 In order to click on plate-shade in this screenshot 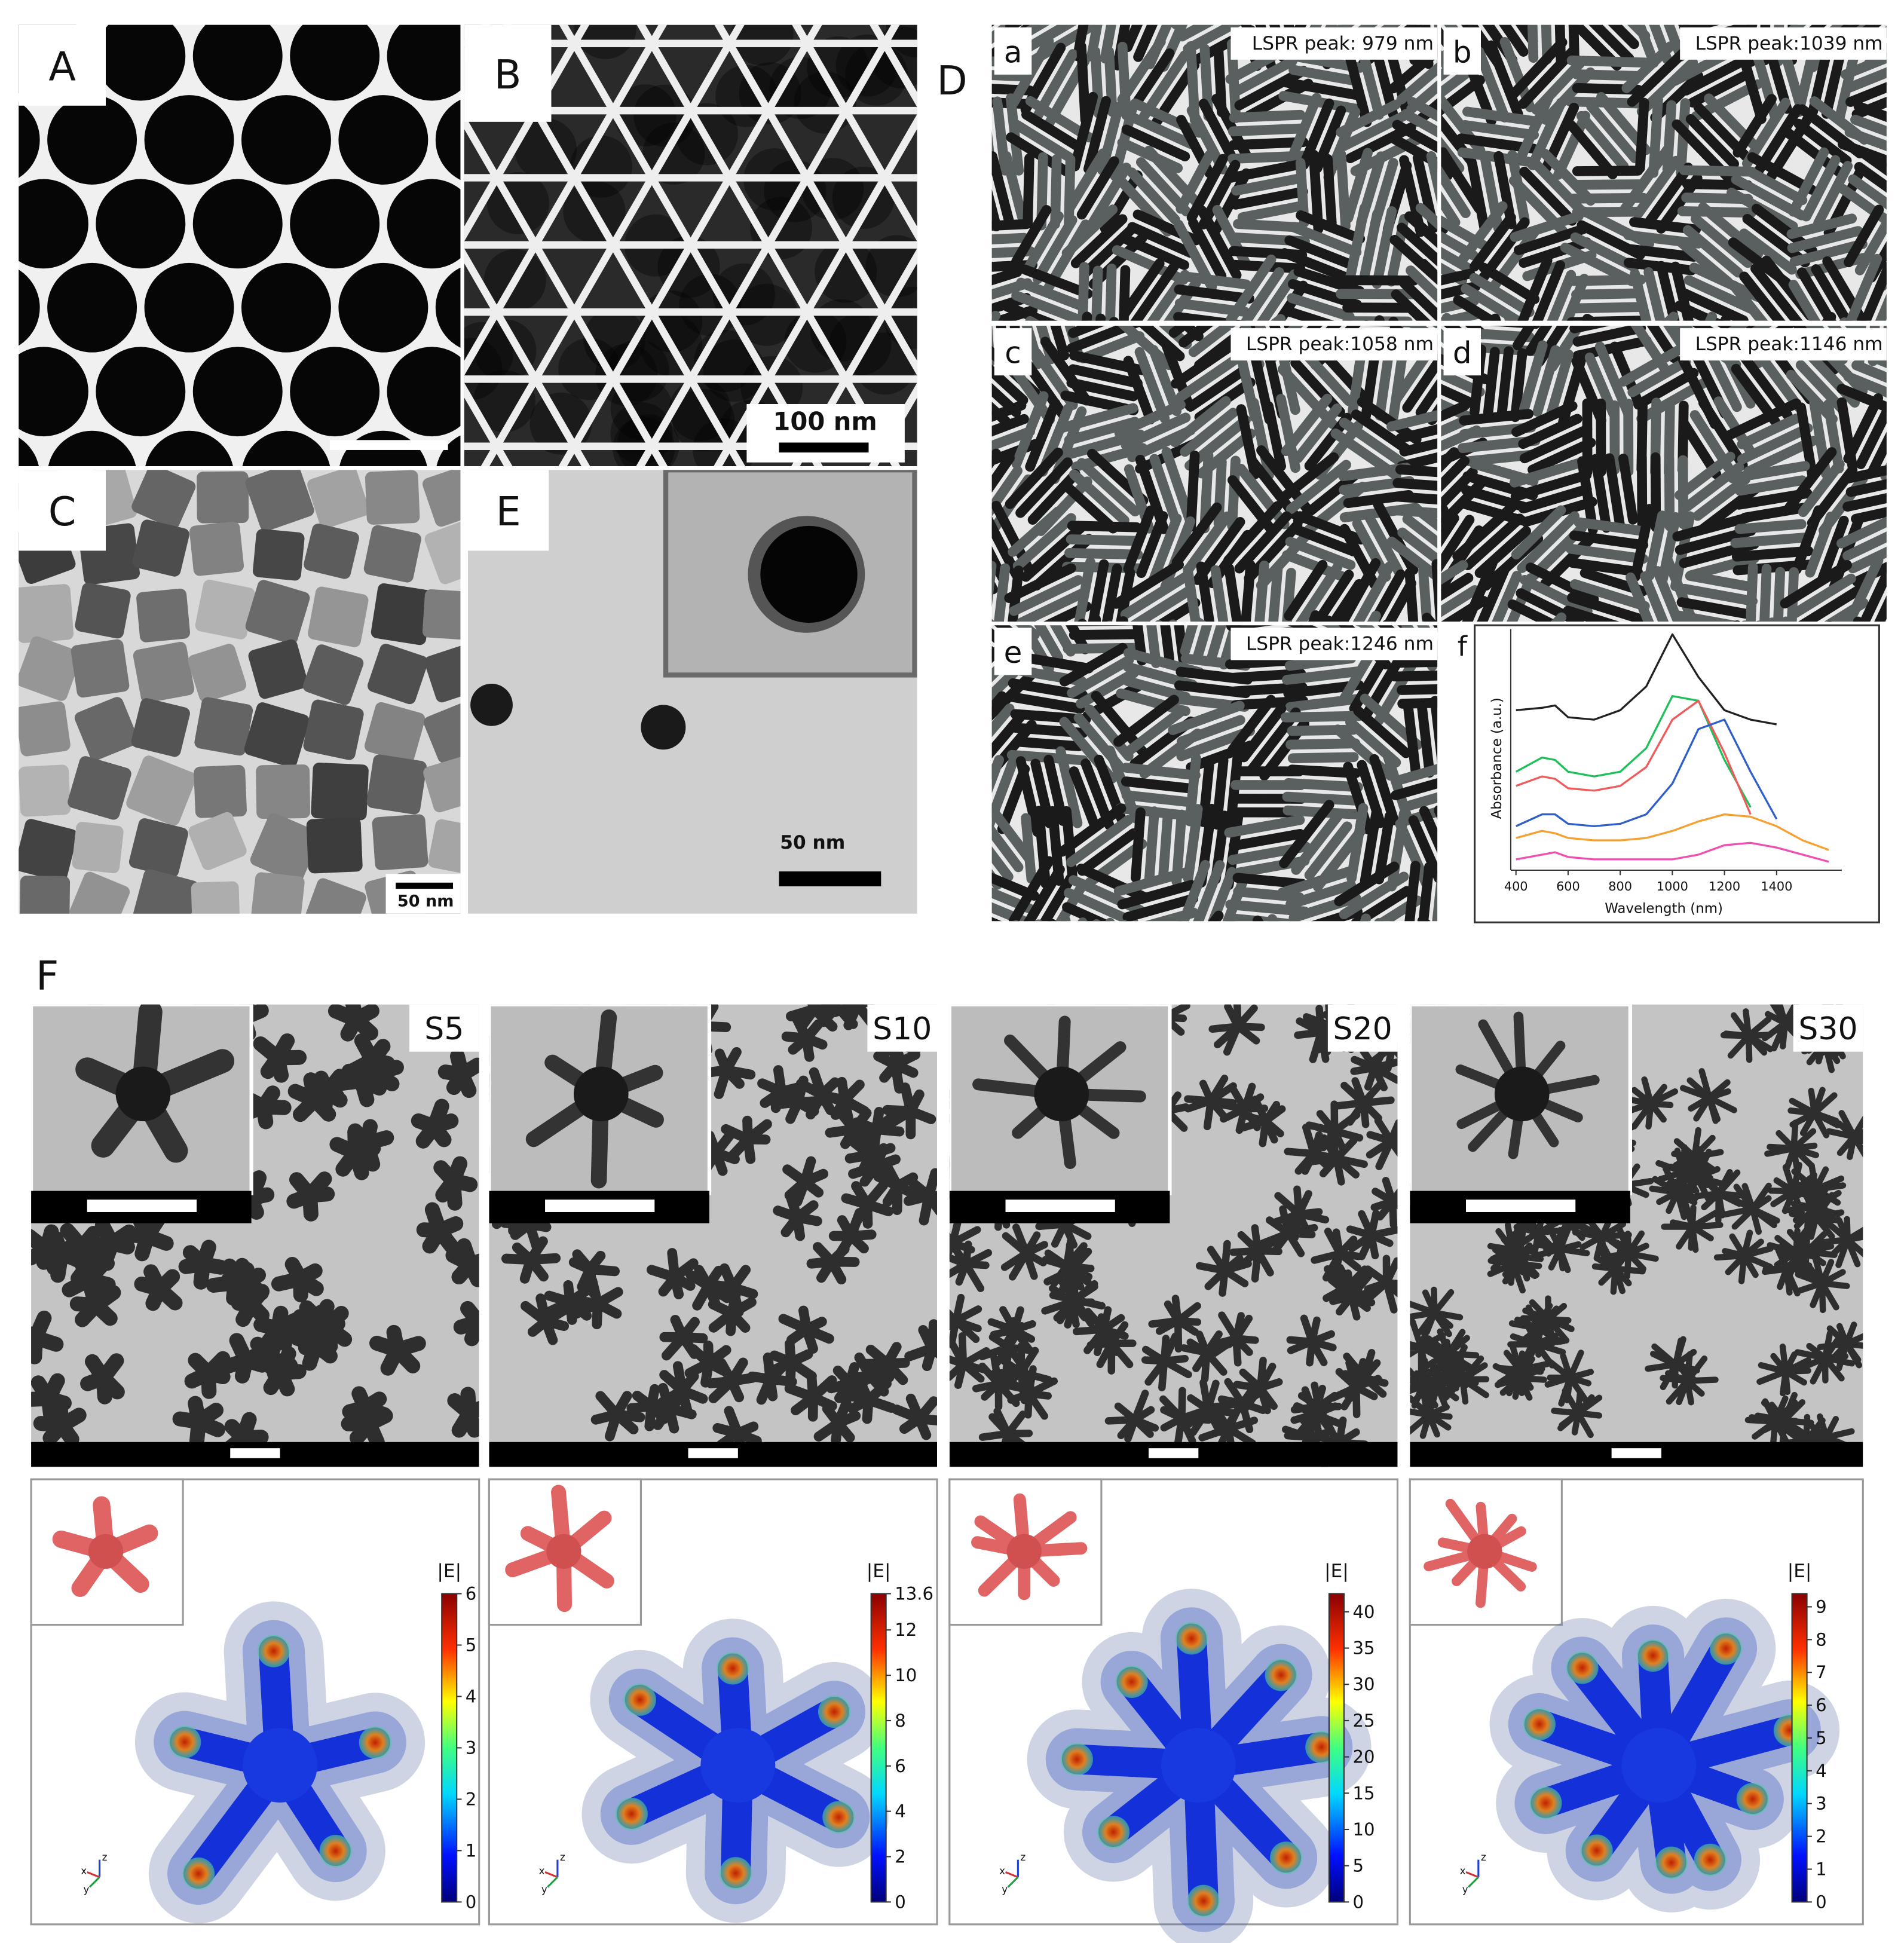, I will do `click(735, 370)`.